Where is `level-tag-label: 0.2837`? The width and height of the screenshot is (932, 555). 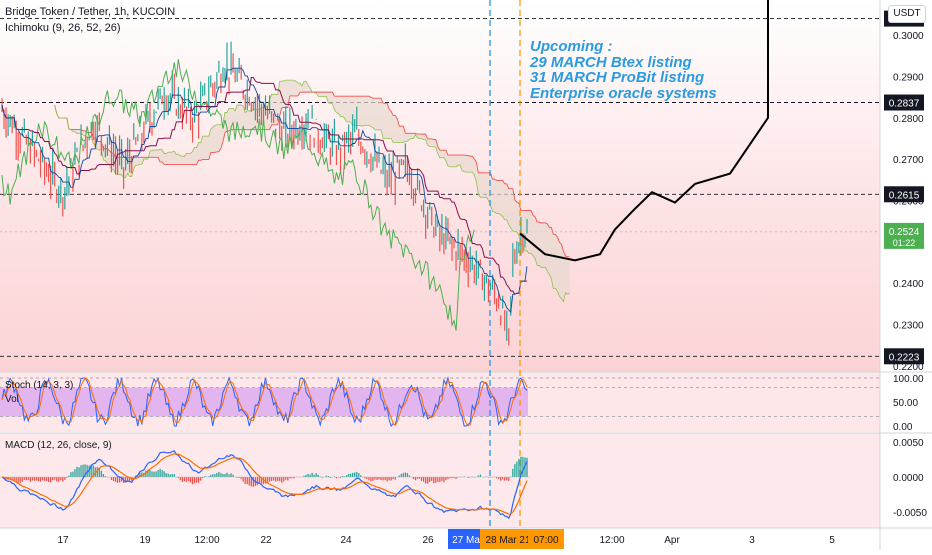 level-tag-label: 0.2837 is located at coordinates (904, 104).